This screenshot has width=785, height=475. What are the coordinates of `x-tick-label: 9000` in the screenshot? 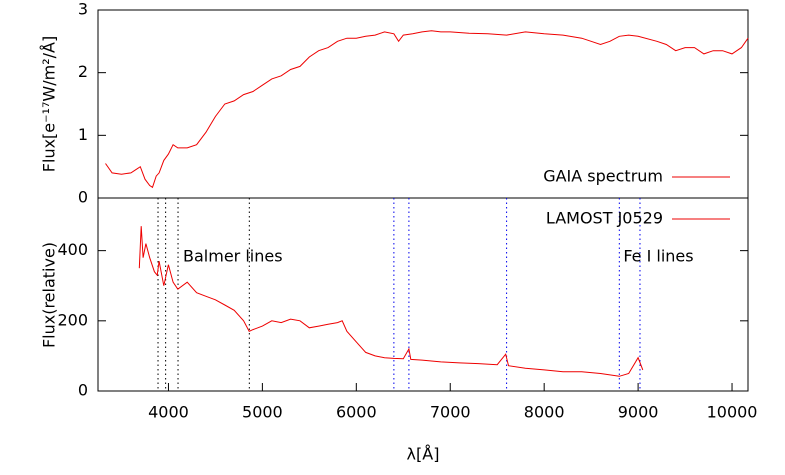 It's located at (638, 412).